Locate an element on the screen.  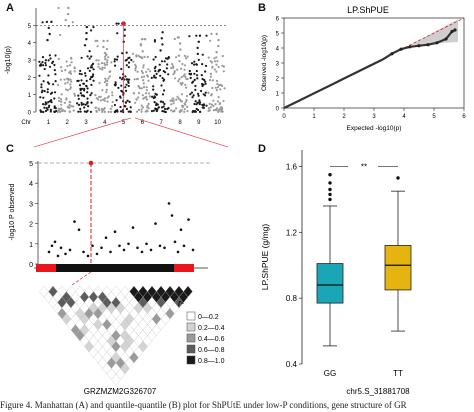
chromosome-label: 3 is located at coordinates (86, 123).